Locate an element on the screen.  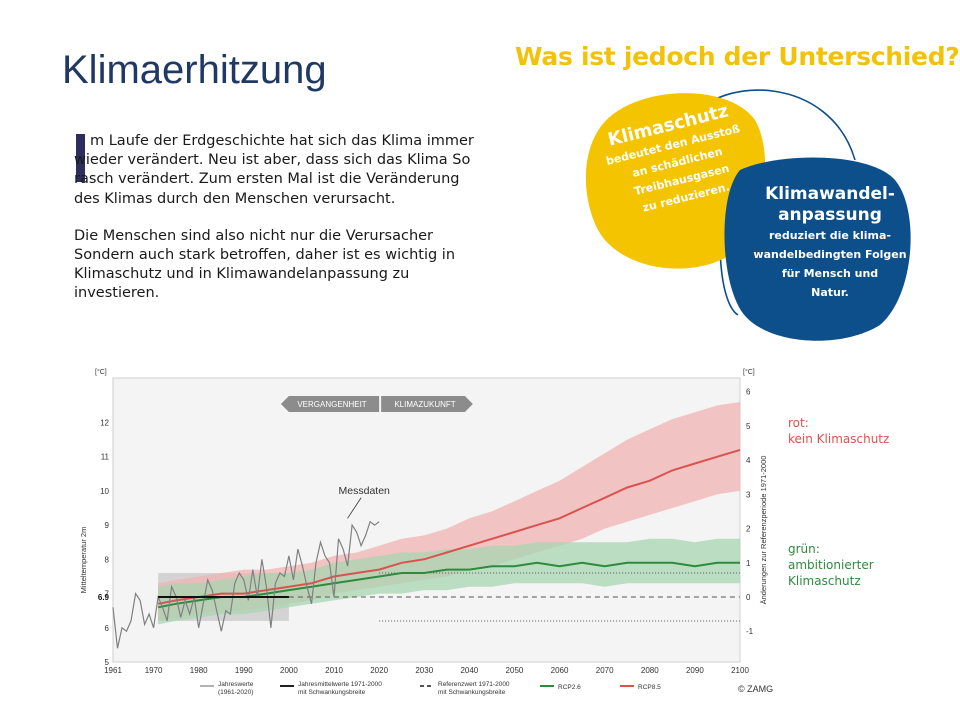
observations-line is located at coordinates (246, 584).